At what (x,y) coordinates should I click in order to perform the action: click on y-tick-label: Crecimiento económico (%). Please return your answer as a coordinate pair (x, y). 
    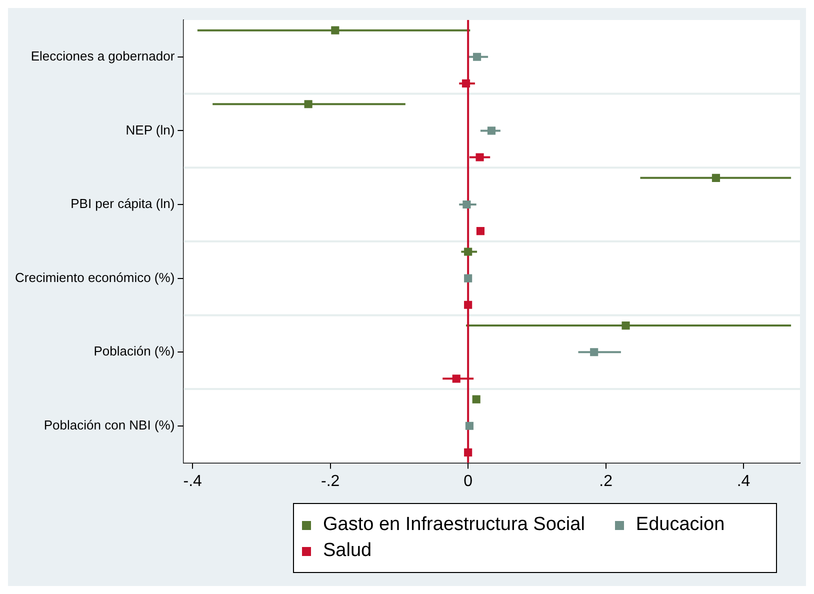
    Looking at the image, I should click on (94, 277).